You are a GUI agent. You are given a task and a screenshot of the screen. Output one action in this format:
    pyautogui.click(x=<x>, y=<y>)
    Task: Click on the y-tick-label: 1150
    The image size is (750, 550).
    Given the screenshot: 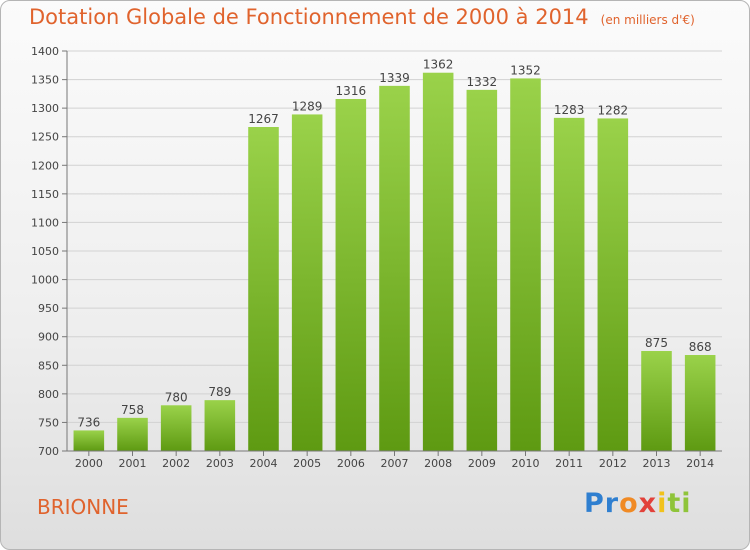 What is the action you would take?
    pyautogui.click(x=45, y=194)
    